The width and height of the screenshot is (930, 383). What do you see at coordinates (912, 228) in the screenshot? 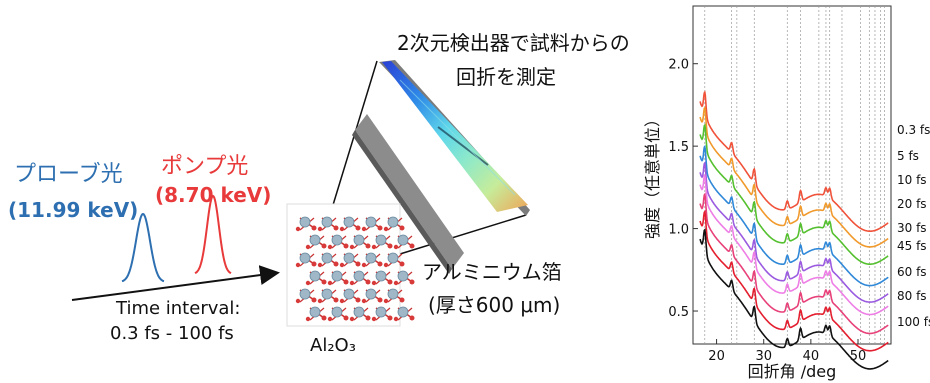
I see `series-label: 30 fs` at bounding box center [912, 228].